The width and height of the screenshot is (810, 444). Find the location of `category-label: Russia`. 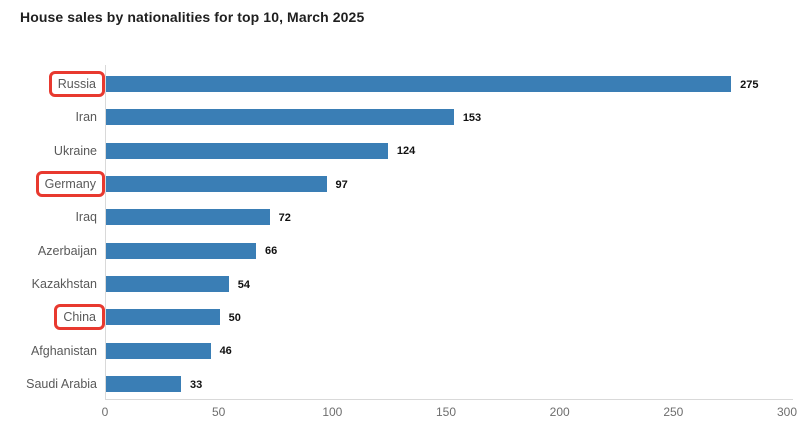

category-label: Russia is located at coordinates (52, 84).